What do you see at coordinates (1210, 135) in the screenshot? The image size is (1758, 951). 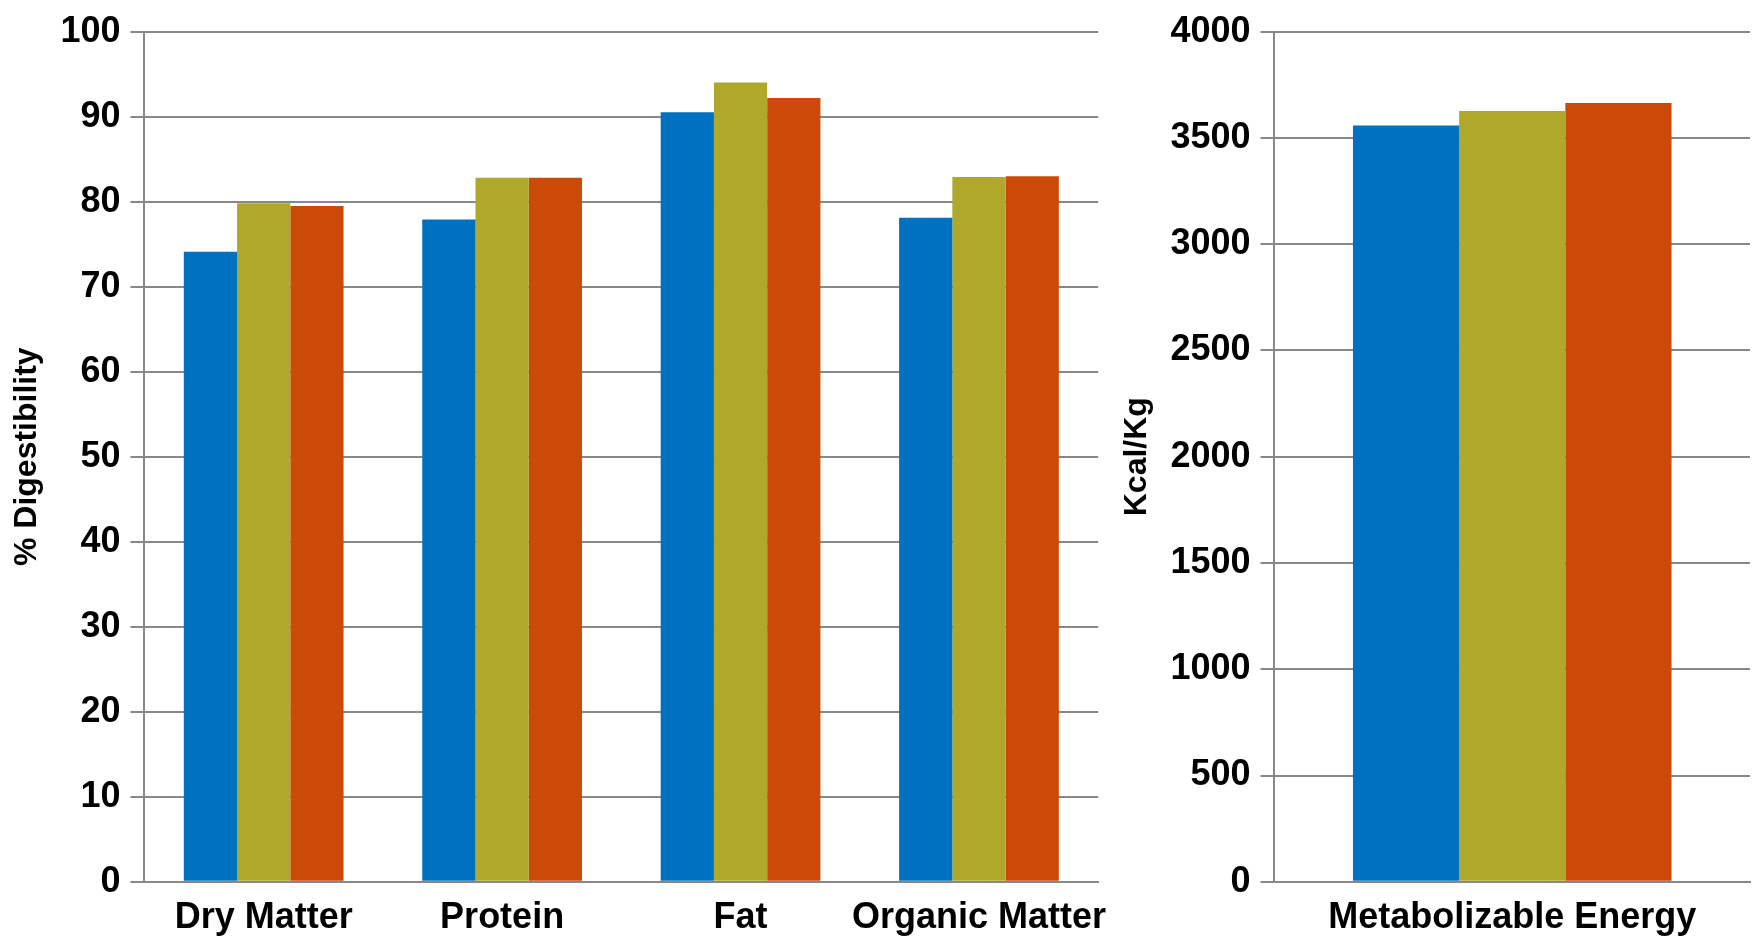 I see `y-tick-label: 3500` at bounding box center [1210, 135].